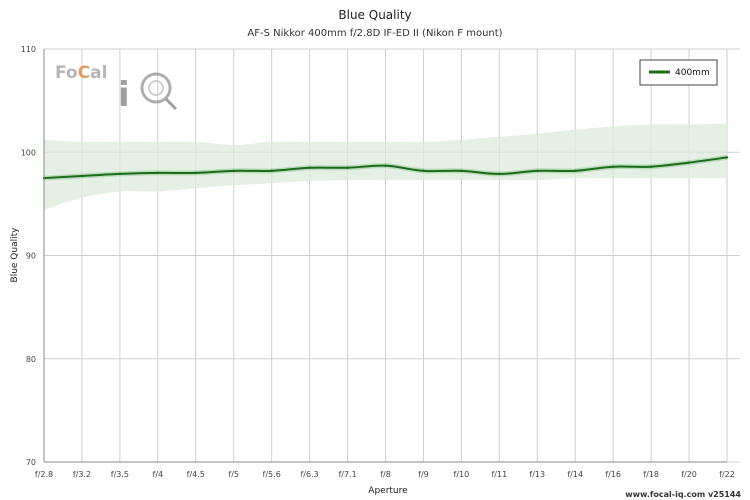 This screenshot has height=500, width=750. Describe the element at coordinates (116, 89) in the screenshot. I see `focal-iq-logo: FoCal i` at that location.